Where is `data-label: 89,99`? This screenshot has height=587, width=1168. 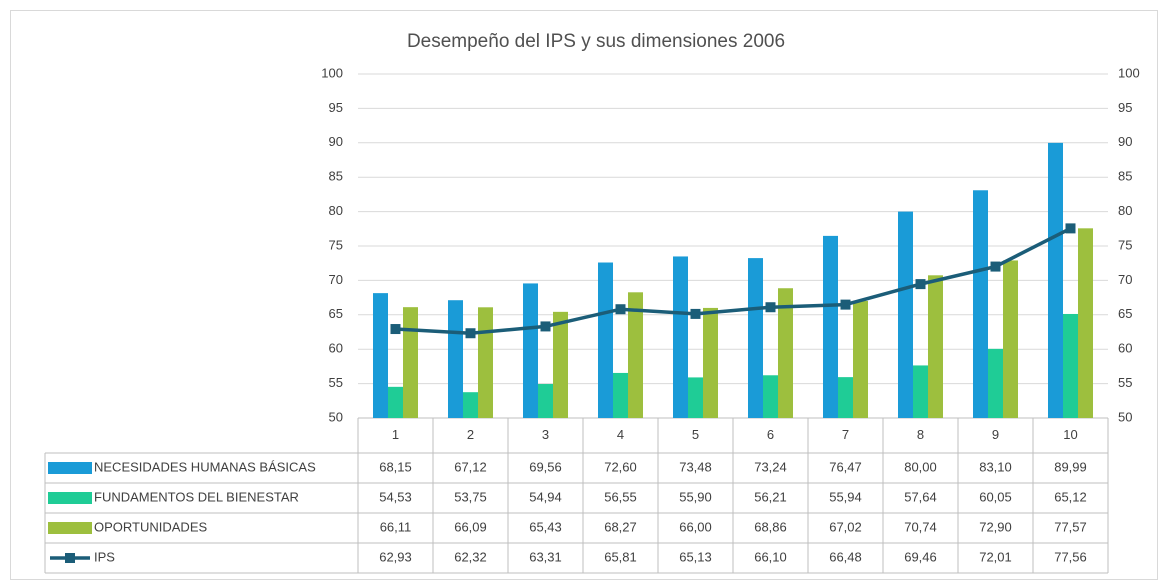
data-label: 89,99 is located at coordinates (1070, 466).